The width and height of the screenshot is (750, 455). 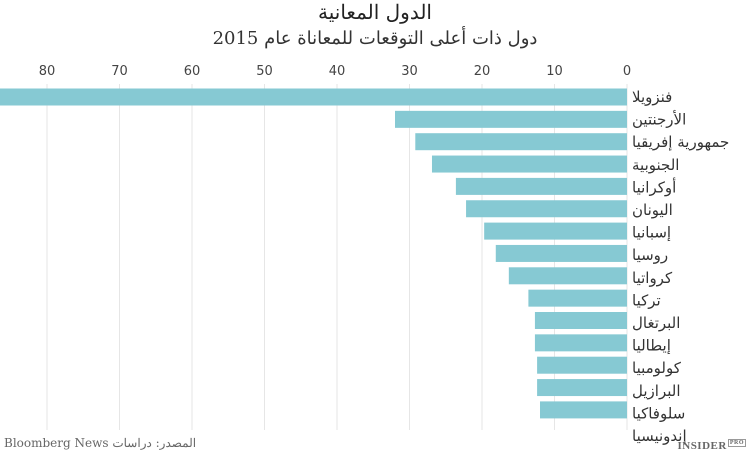 What do you see at coordinates (409, 71) in the screenshot?
I see `tick-label: 30` at bounding box center [409, 71].